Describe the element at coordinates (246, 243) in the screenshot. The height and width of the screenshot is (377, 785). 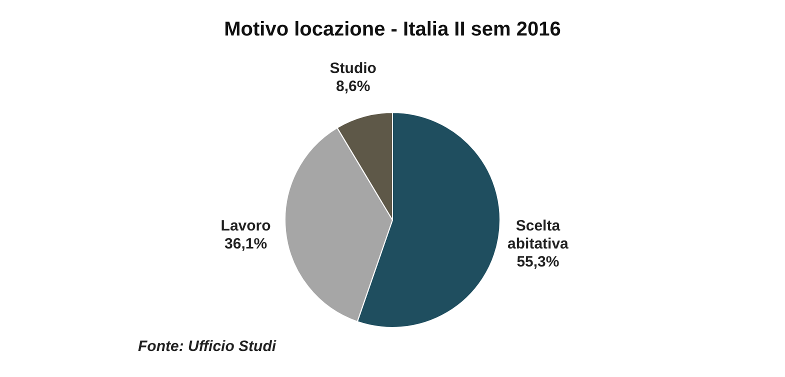
I see `data-label: 36,1%` at that location.